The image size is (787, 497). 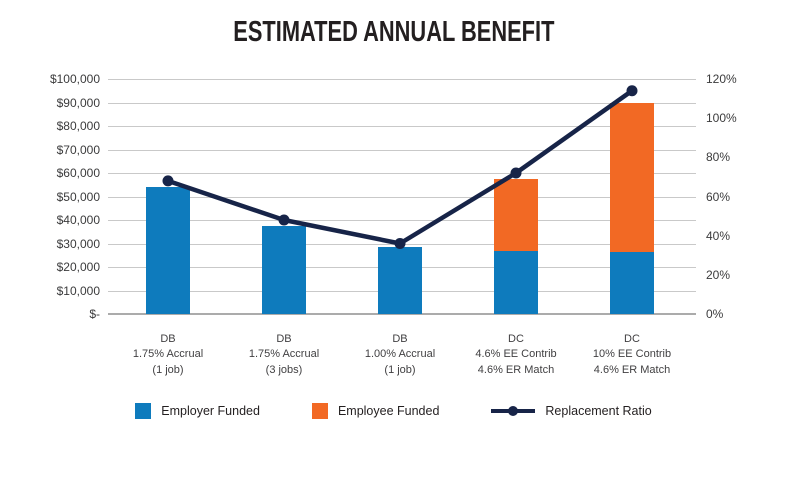 What do you see at coordinates (78, 196) in the screenshot?
I see `left-axis-tick-label: $50,000` at bounding box center [78, 196].